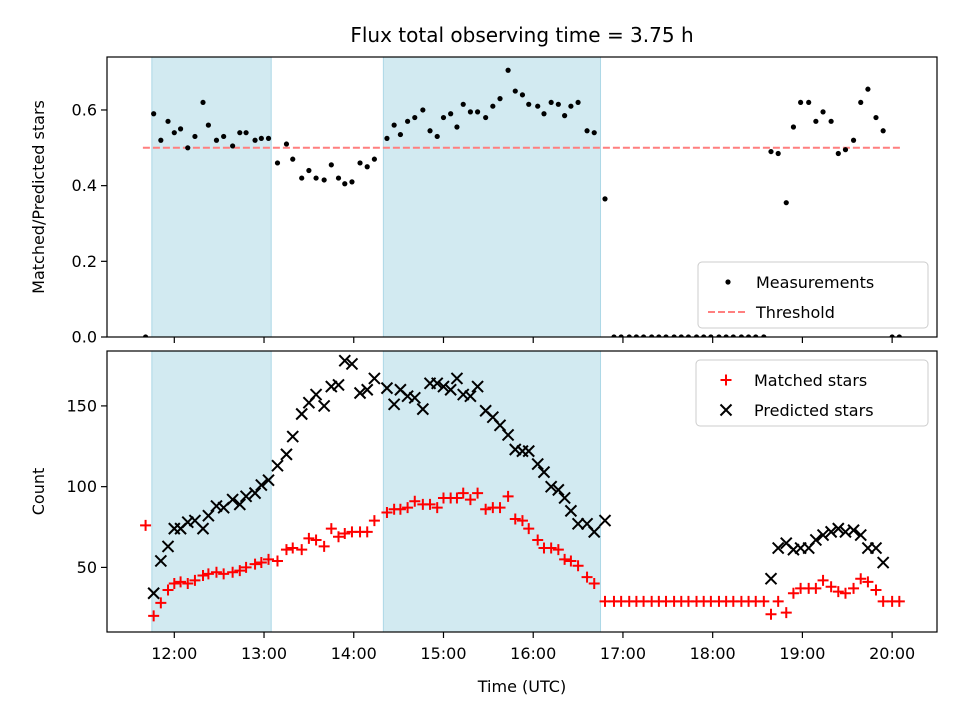 This screenshot has width=960, height=720. Describe the element at coordinates (81, 405) in the screenshot. I see `y-tick-label: 150` at that location.